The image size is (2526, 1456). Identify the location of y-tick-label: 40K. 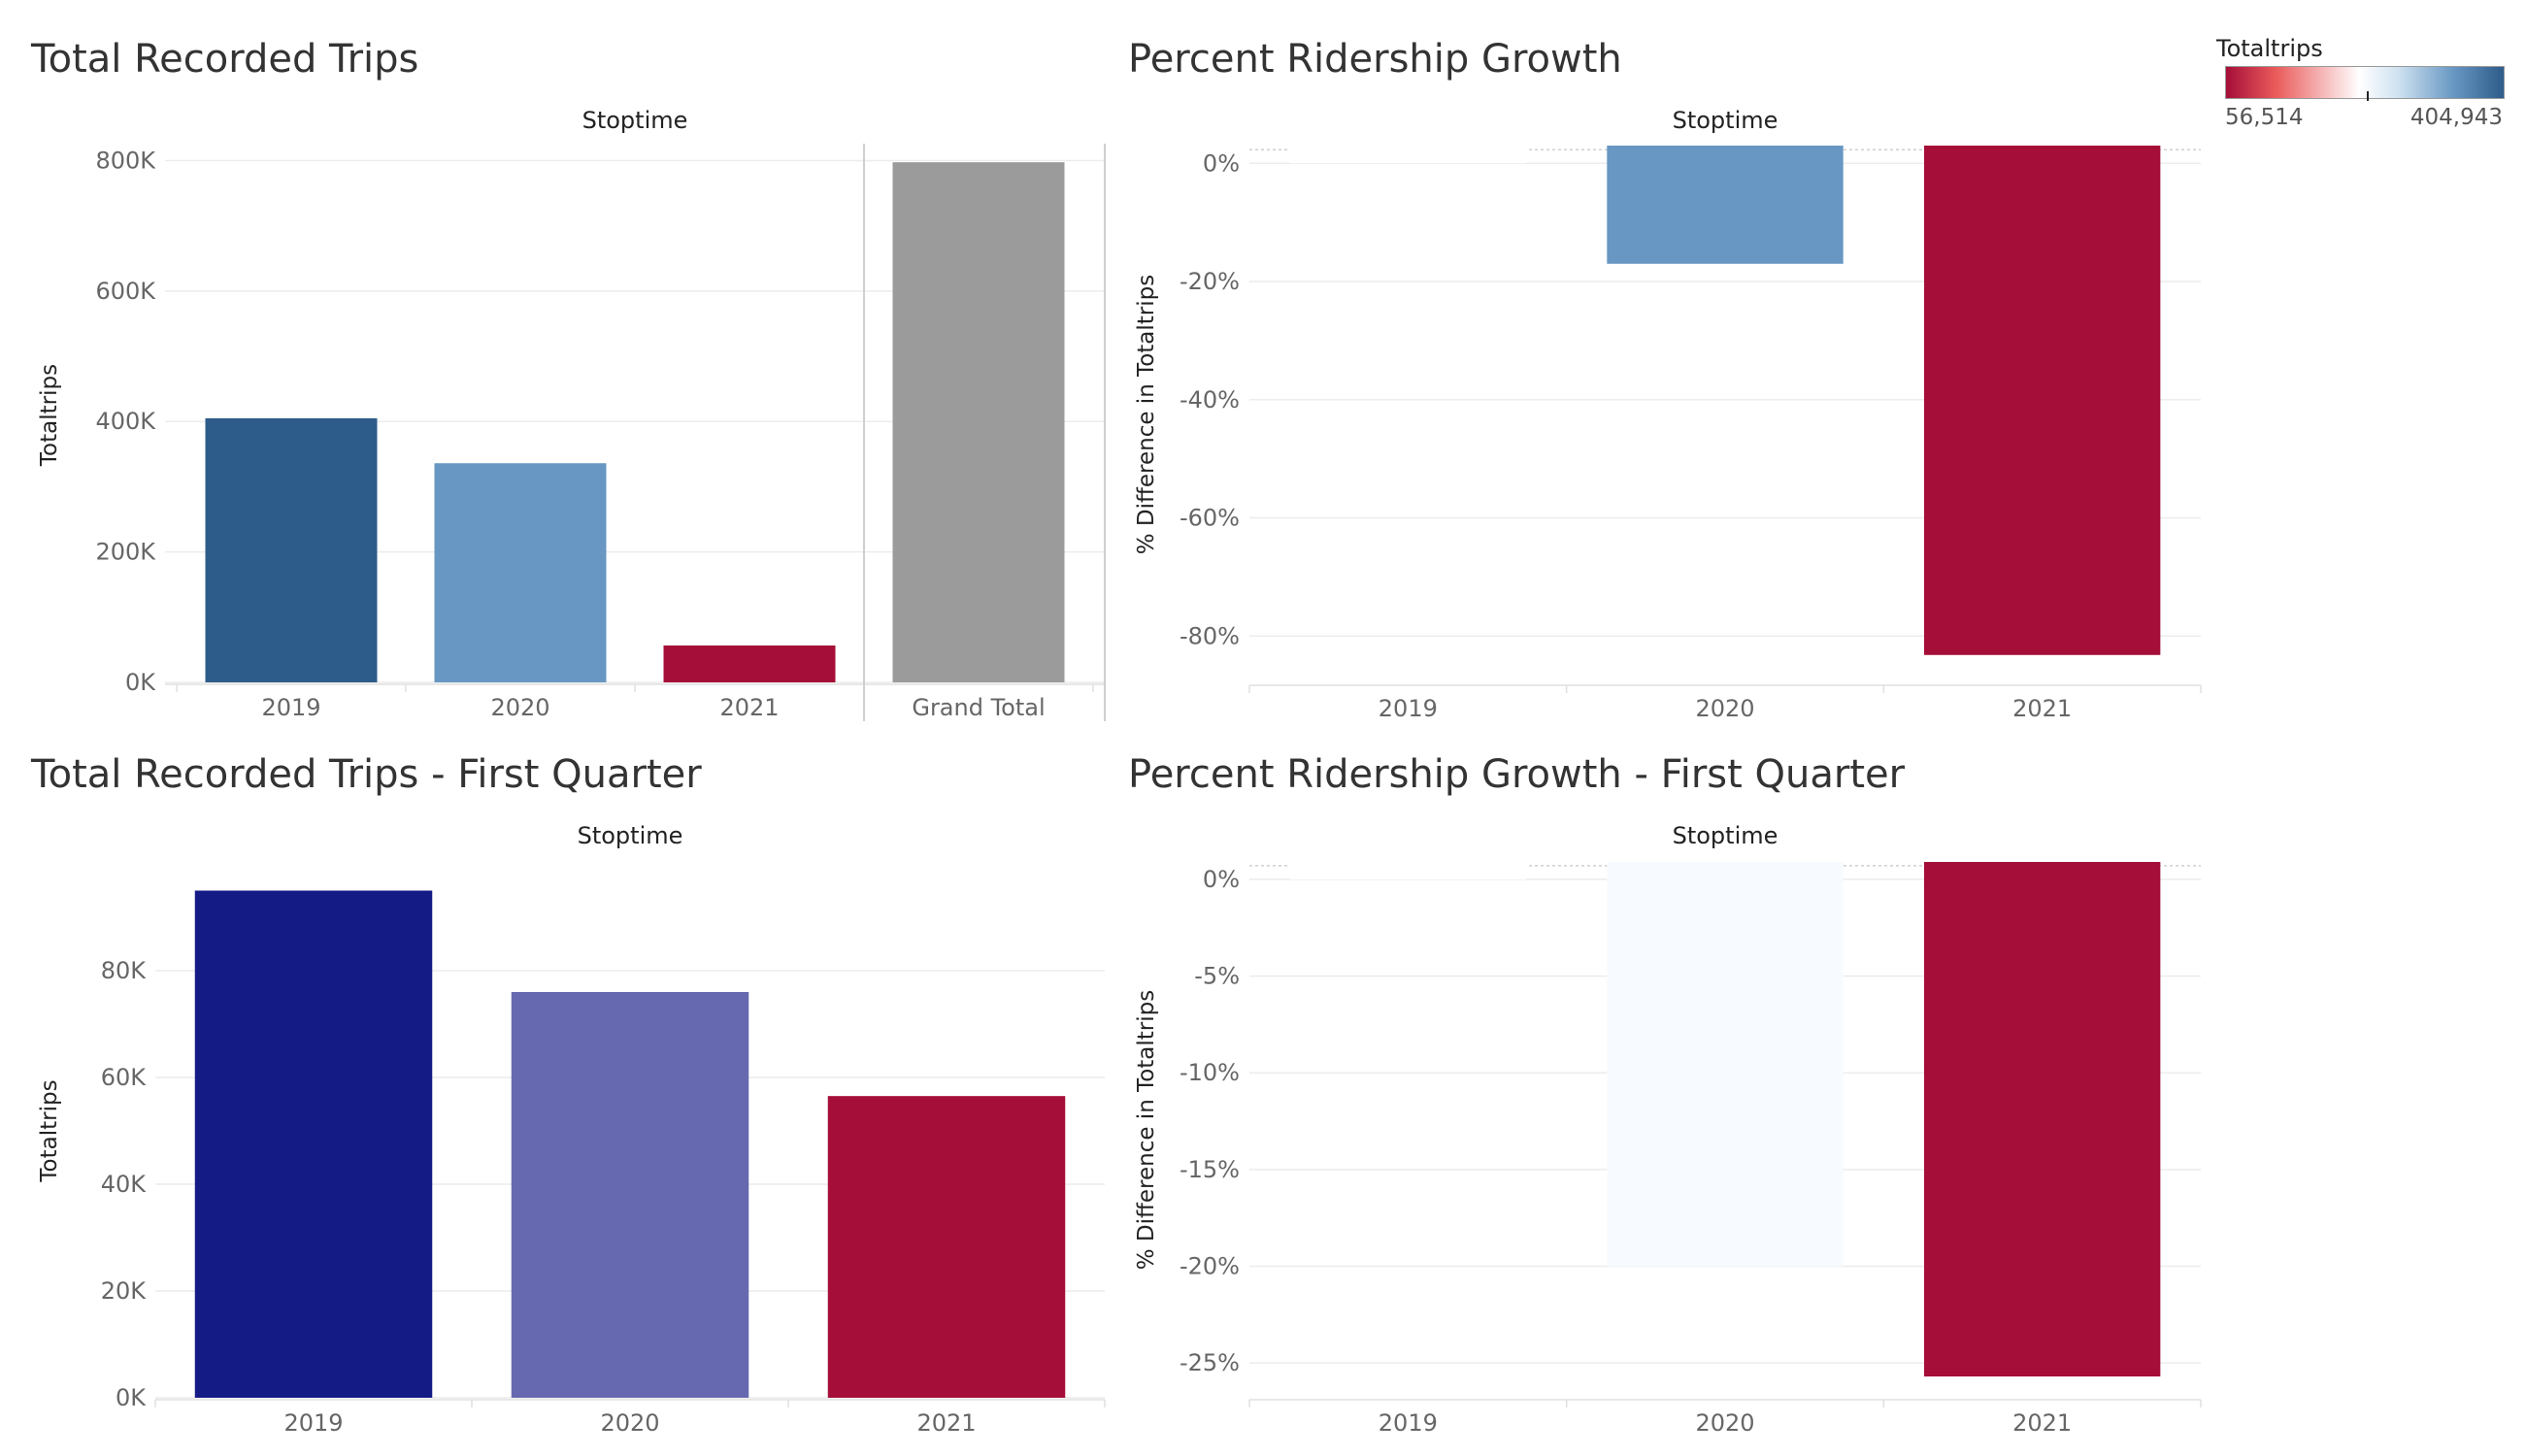
(124, 1184).